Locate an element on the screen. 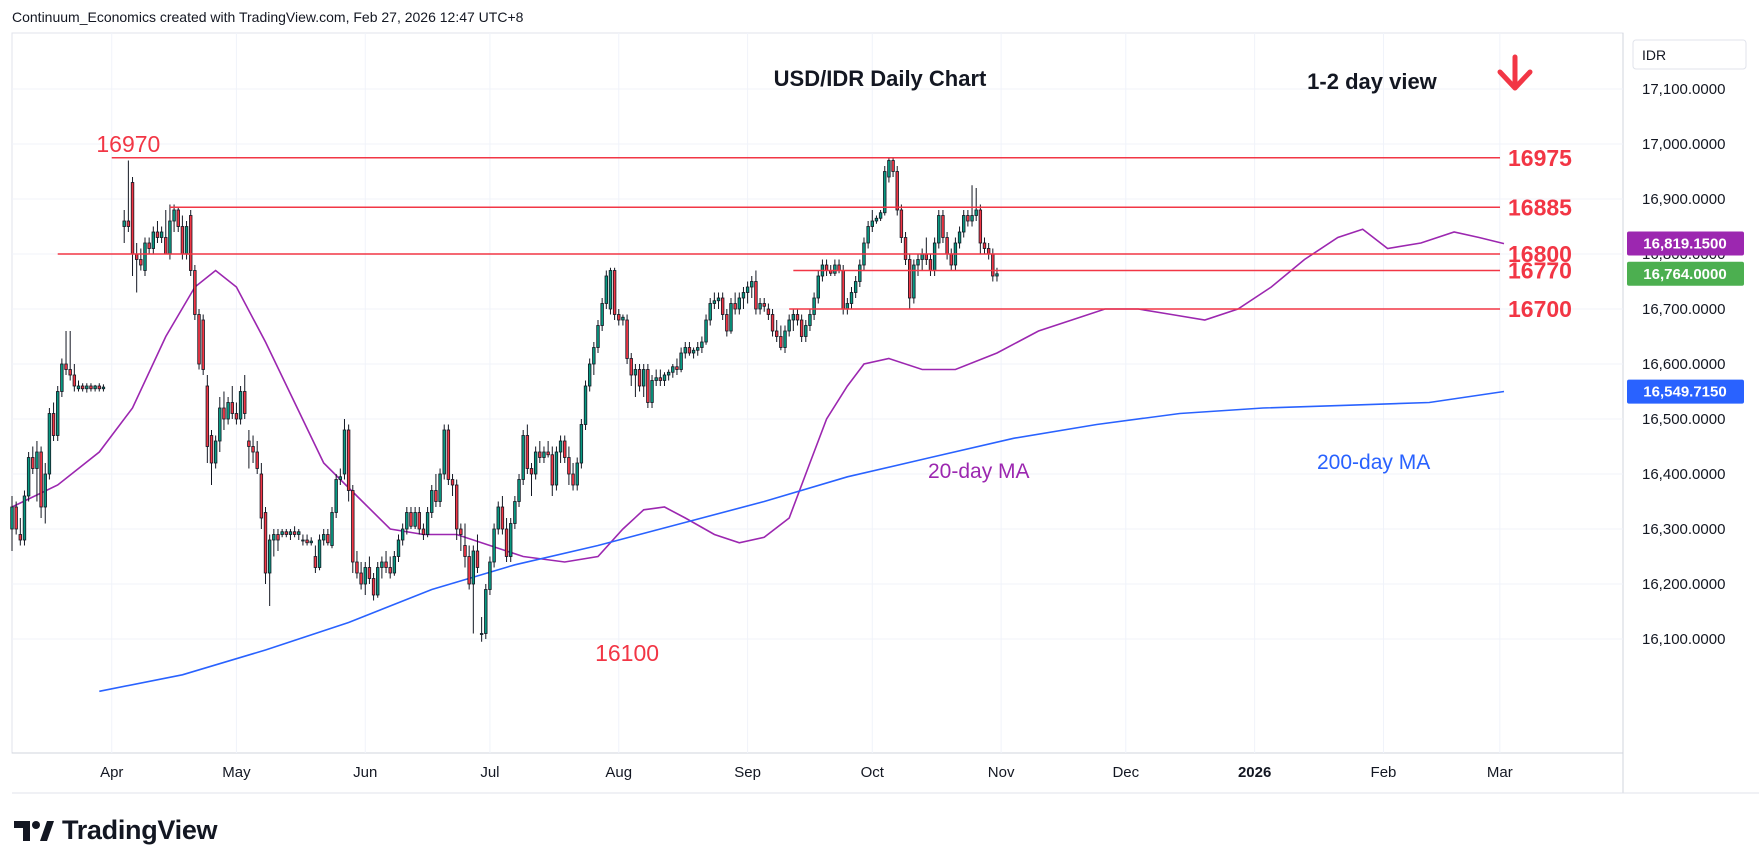  tradingview-logo: TradingView is located at coordinates (116, 830).